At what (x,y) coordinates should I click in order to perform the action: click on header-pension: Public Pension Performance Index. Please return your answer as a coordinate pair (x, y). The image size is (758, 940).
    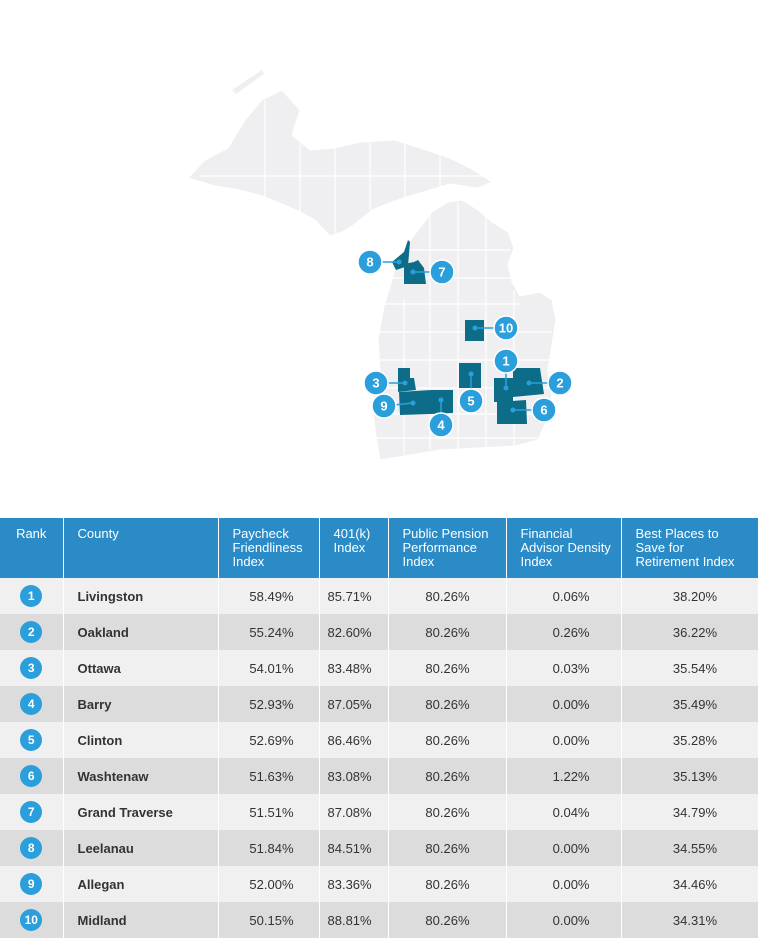
    Looking at the image, I should click on (447, 548).